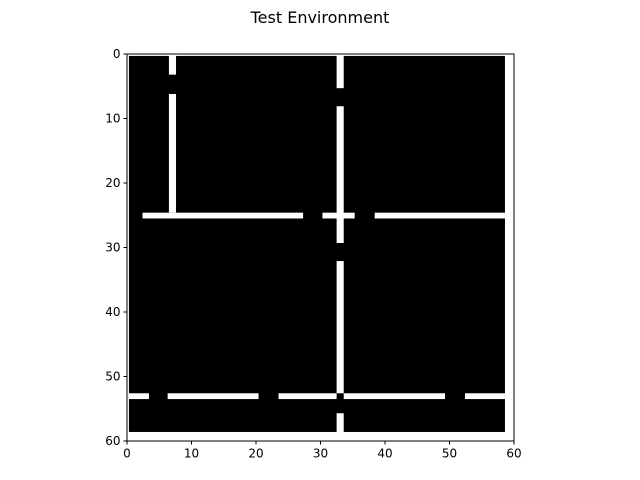  What do you see at coordinates (112, 377) in the screenshot?
I see `y-tick-label-5: 50` at bounding box center [112, 377].